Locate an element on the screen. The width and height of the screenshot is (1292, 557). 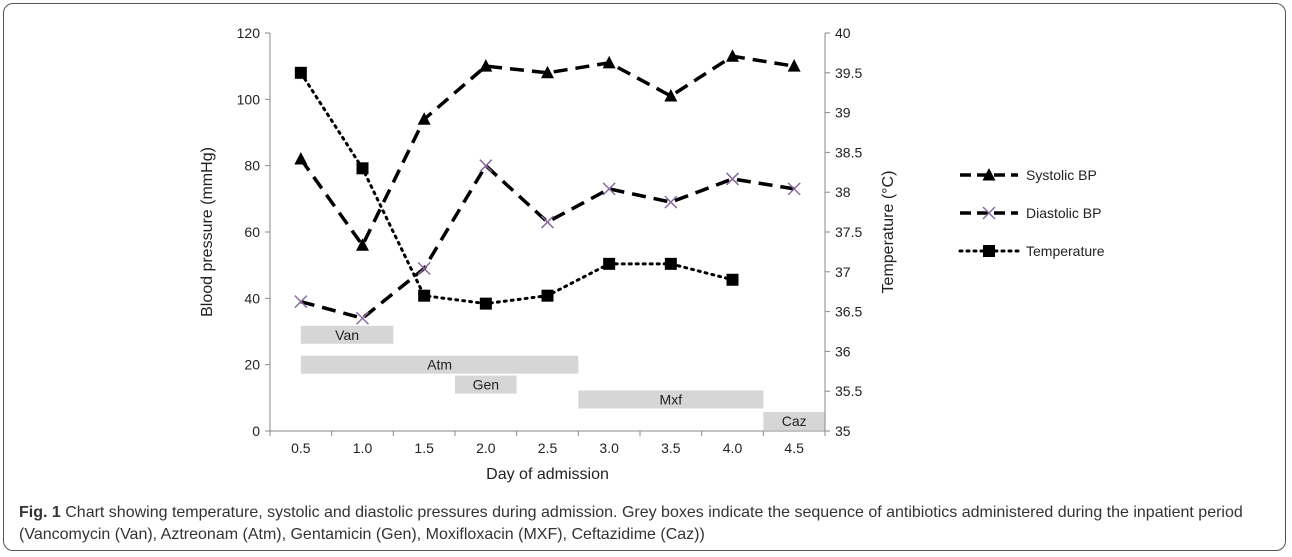
legend-item-systolic-bp: Systolic BP is located at coordinates (1028, 175).